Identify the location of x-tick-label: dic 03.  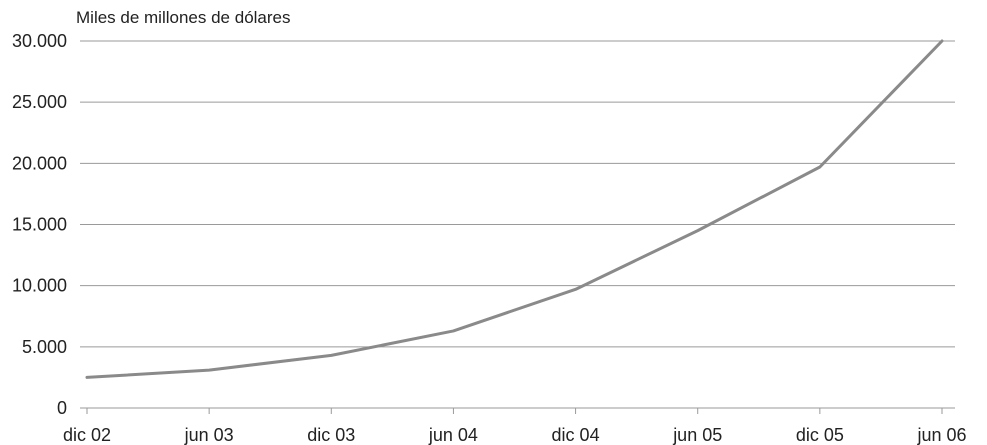
(331, 435).